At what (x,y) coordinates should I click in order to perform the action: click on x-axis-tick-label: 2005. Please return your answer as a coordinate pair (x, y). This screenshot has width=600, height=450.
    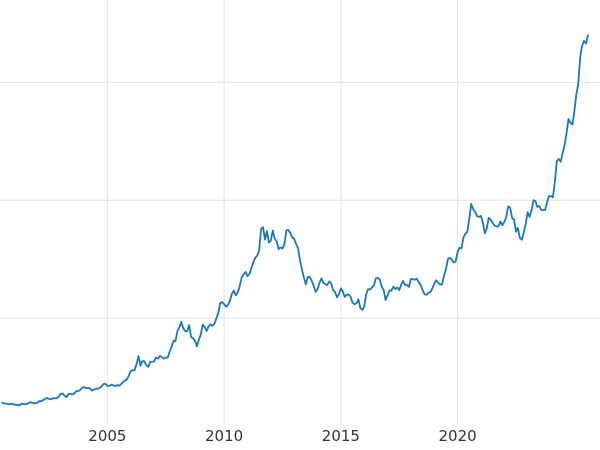
    Looking at the image, I should click on (107, 436).